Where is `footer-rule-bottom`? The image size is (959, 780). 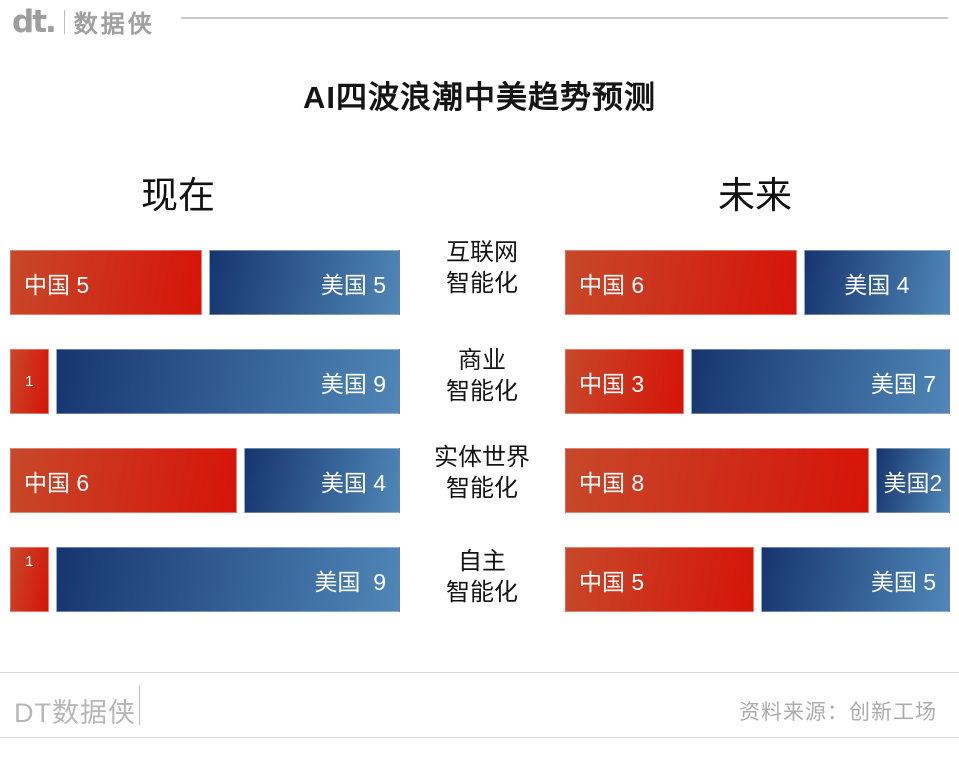 footer-rule-bottom is located at coordinates (479, 737).